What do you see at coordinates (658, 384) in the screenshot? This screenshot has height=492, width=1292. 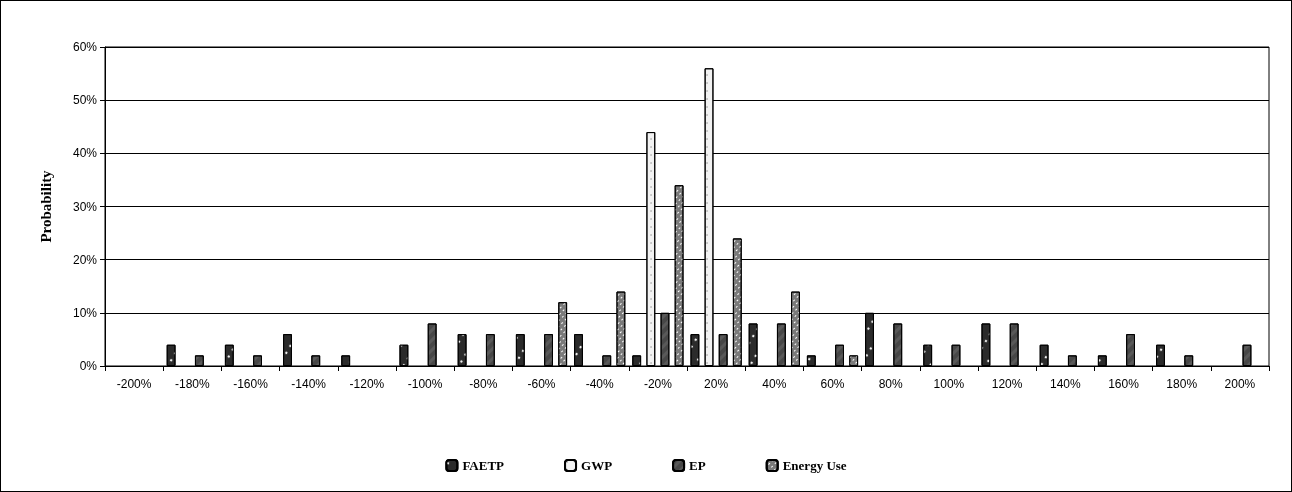 I see `x-tick-label: -20%` at bounding box center [658, 384].